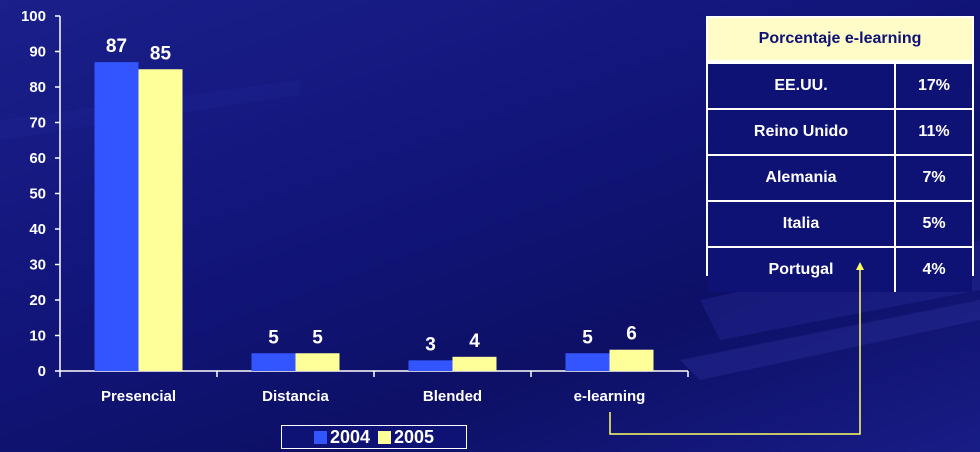 This screenshot has height=452, width=980. What do you see at coordinates (37, 336) in the screenshot?
I see `y-tick-label: 10` at bounding box center [37, 336].